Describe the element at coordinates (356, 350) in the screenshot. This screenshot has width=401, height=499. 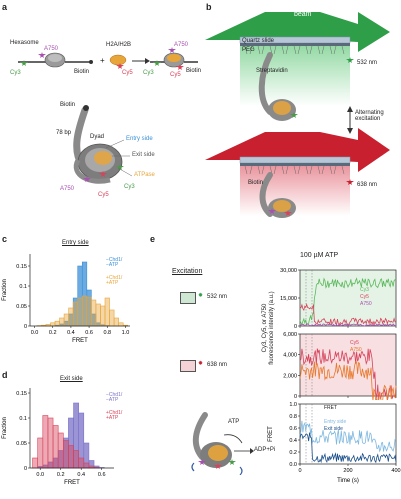
I see `legend-a750-mid: A750` at that location.